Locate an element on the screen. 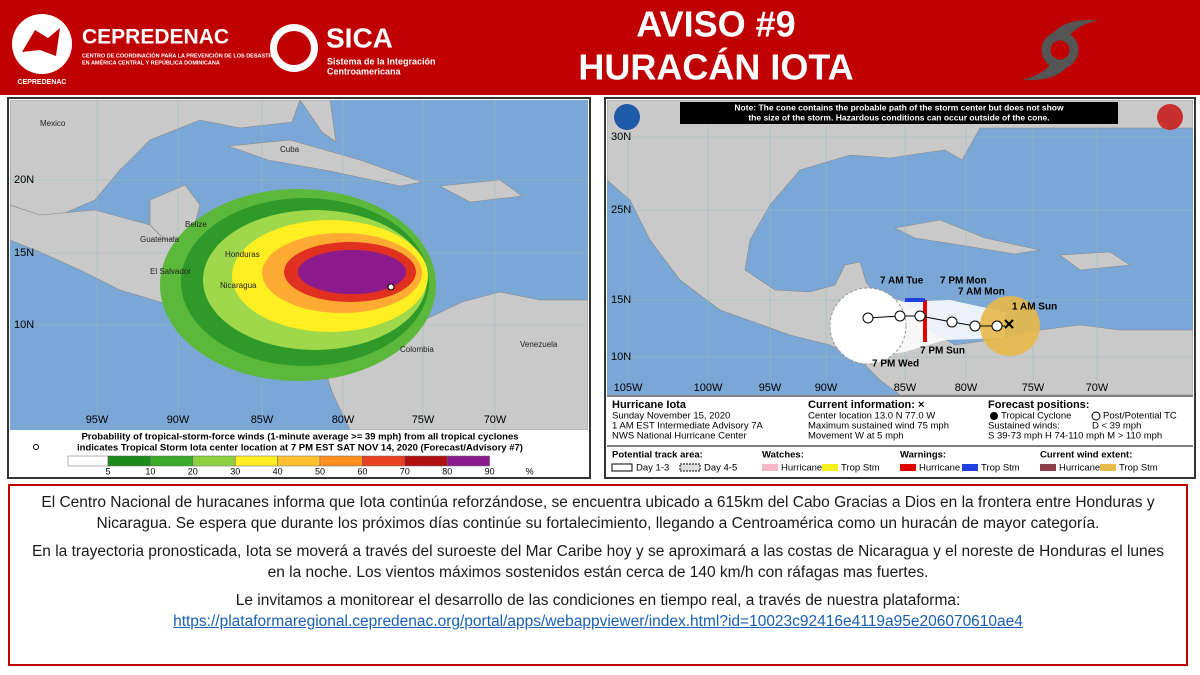 The image size is (1200, 675). lon-label: 90W is located at coordinates (178, 420).